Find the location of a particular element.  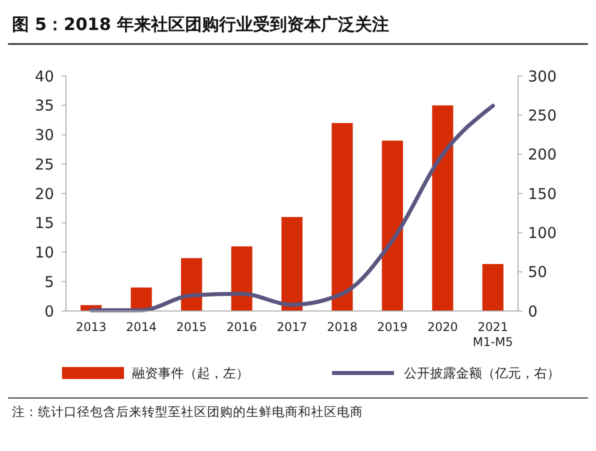

y2-tick-label: 250 is located at coordinates (542, 115).